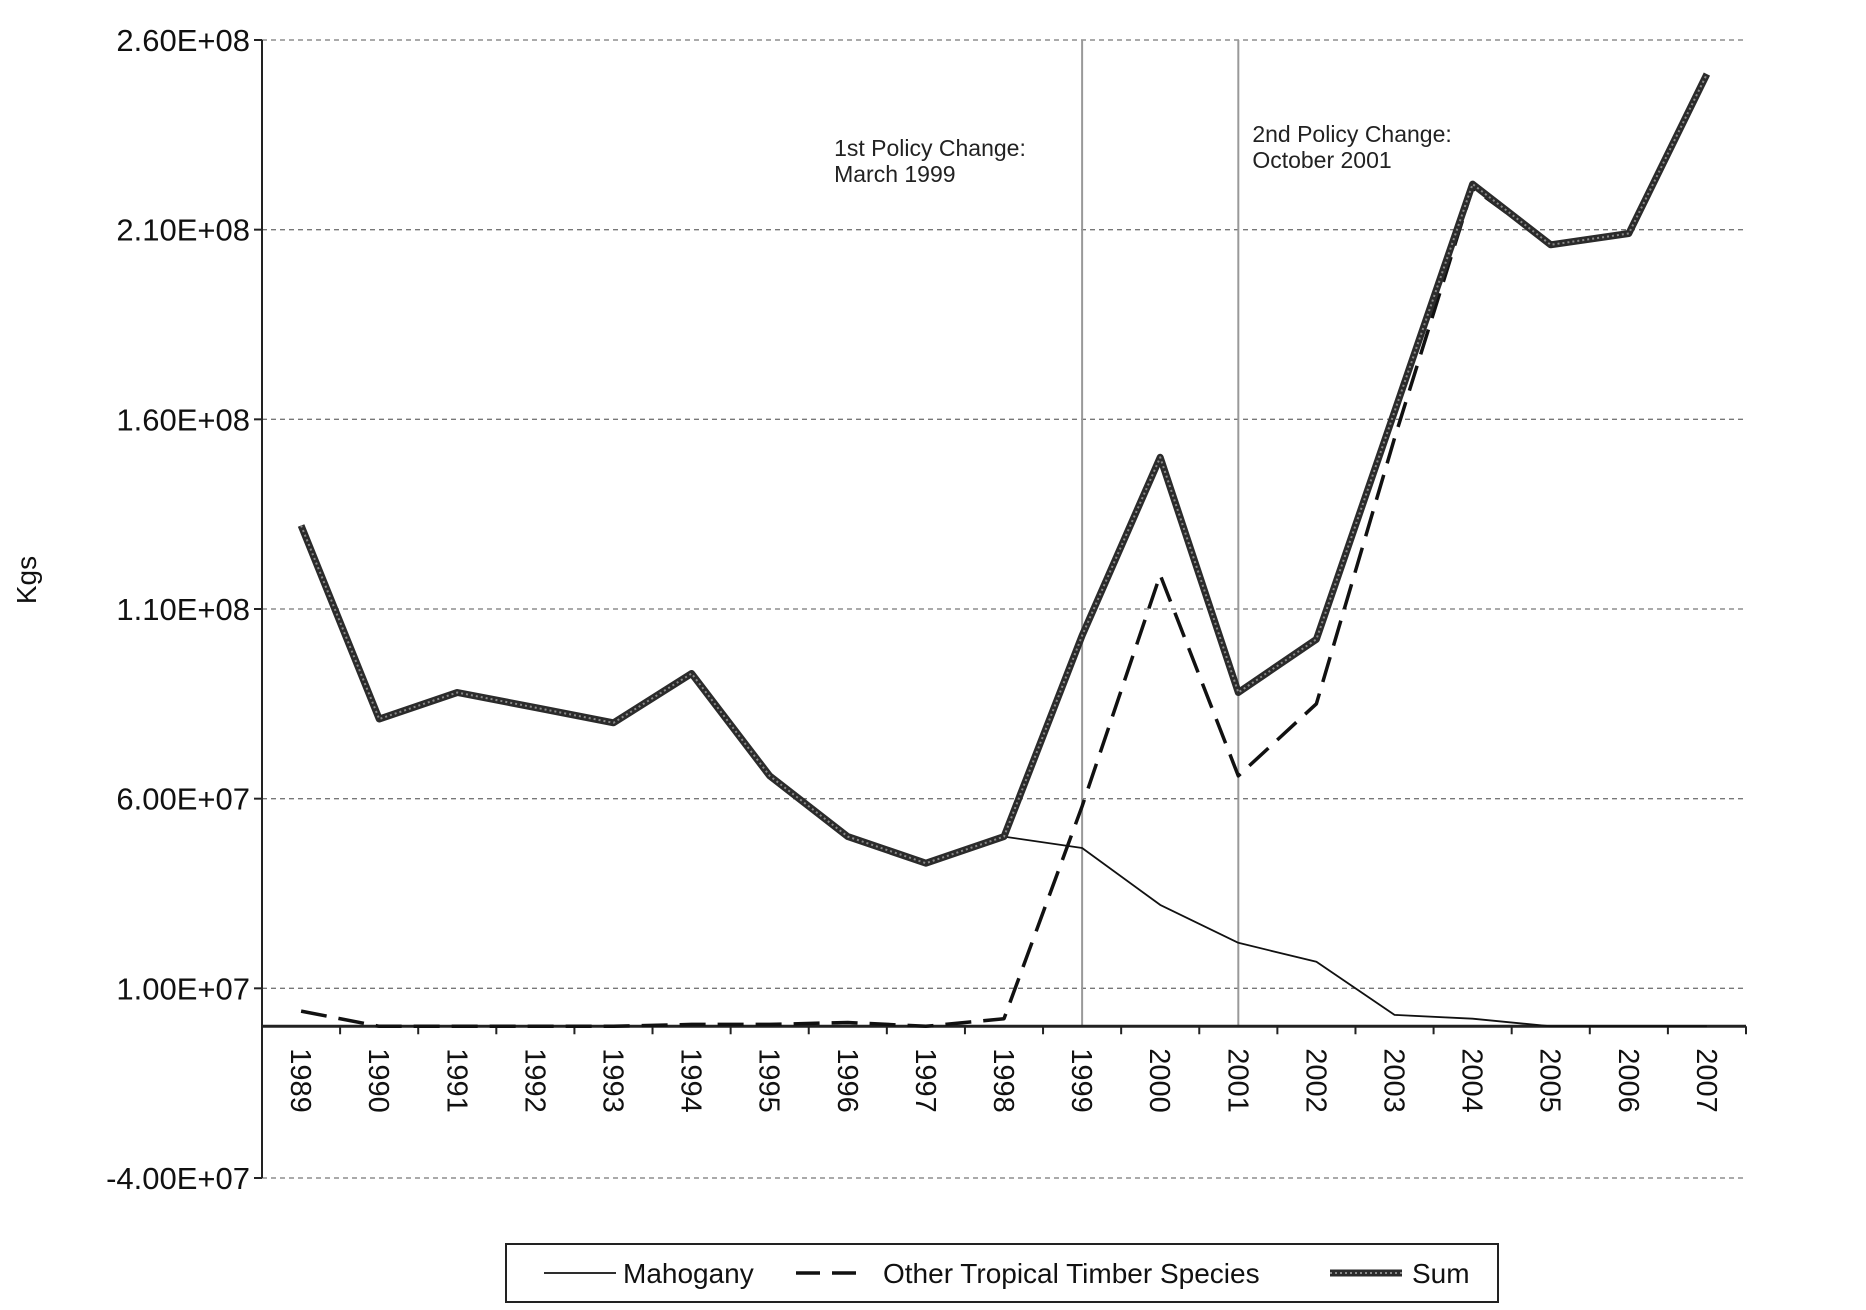 This screenshot has height=1310, width=1866. What do you see at coordinates (183, 988) in the screenshot?
I see `y-tick-label: 1.00E+07` at bounding box center [183, 988].